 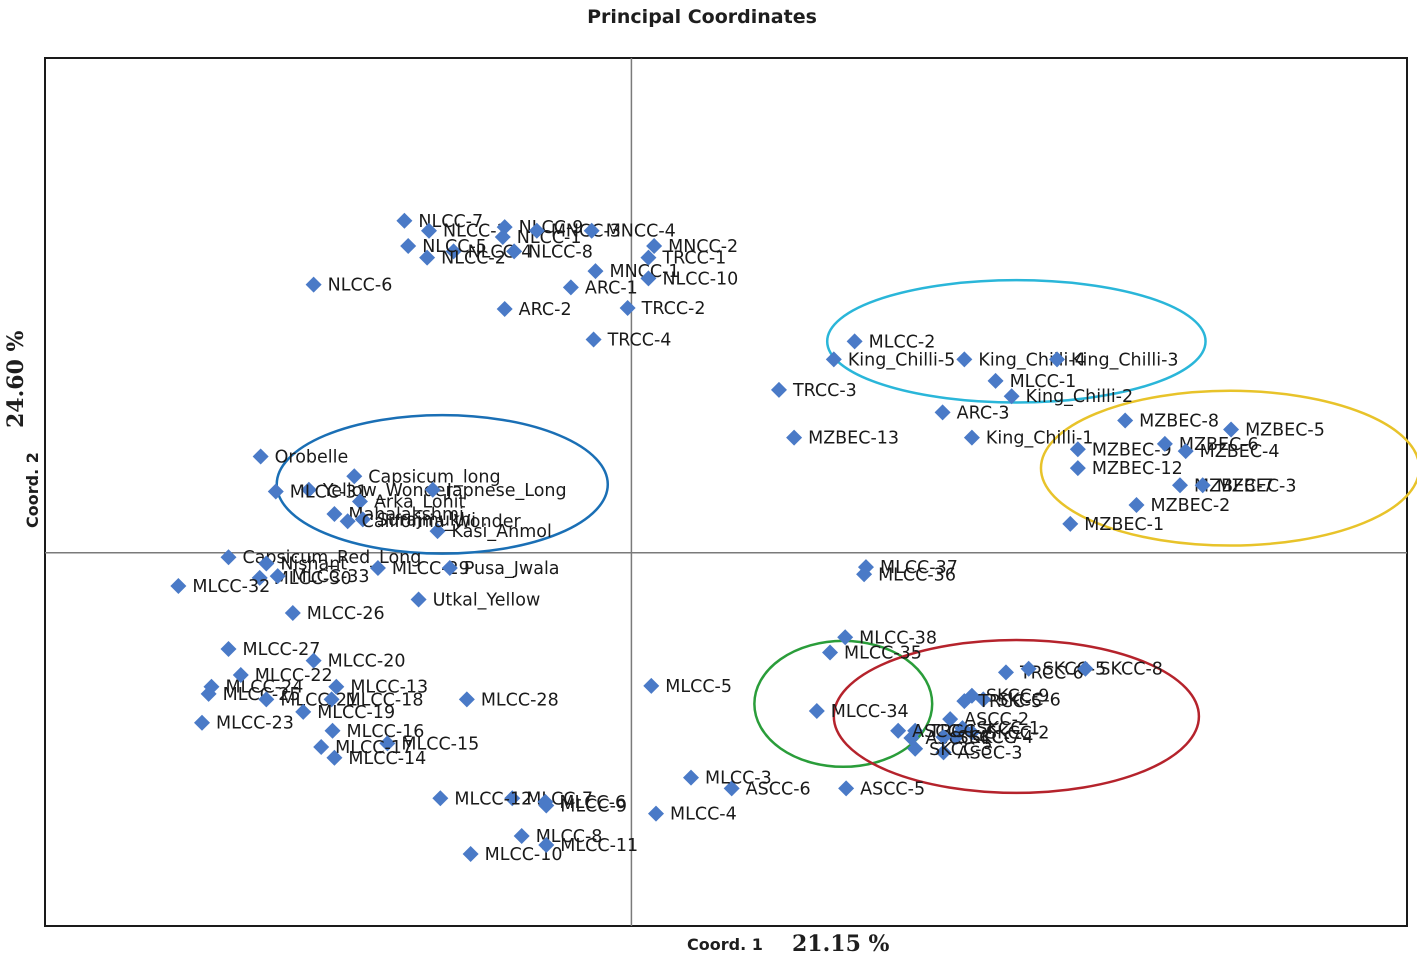 What do you see at coordinates (376, 491) in the screenshot?
I see `data-point: Yellow_Wonder` at bounding box center [376, 491].